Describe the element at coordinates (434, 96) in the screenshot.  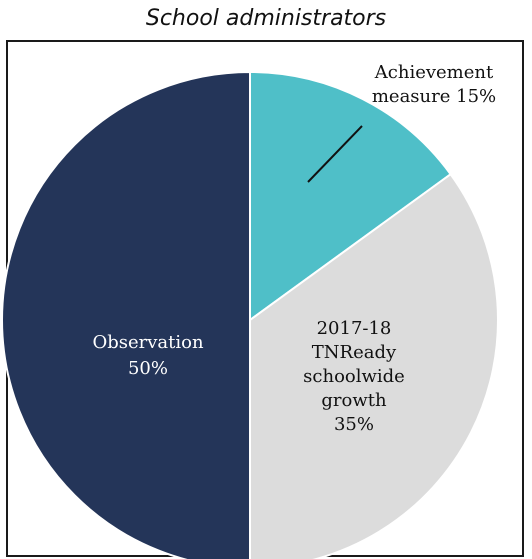
I see `label-achievement-line: measure 15%` at that location.